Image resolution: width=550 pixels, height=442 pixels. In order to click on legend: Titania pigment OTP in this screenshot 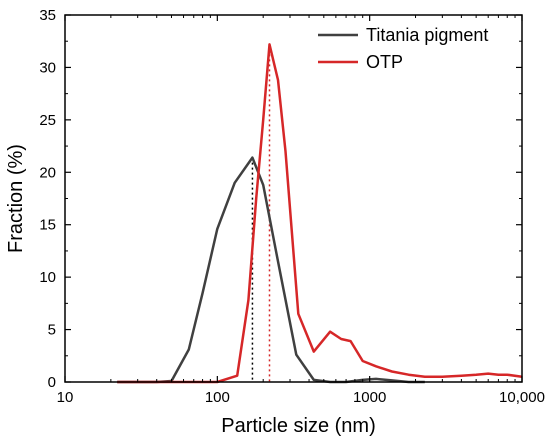, I will do `click(403, 48)`.